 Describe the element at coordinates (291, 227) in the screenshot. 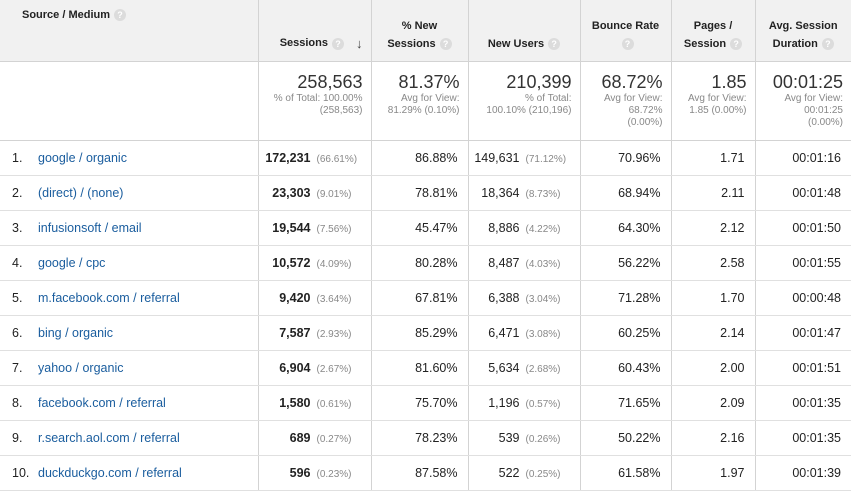

I see `sessions-value: 19,544` at that location.